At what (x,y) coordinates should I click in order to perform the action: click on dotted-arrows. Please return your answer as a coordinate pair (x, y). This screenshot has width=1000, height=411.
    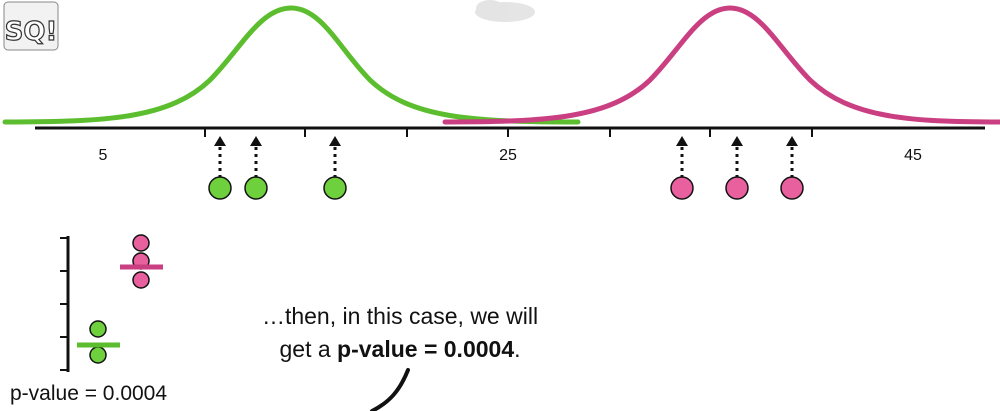
    Looking at the image, I should click on (506, 162).